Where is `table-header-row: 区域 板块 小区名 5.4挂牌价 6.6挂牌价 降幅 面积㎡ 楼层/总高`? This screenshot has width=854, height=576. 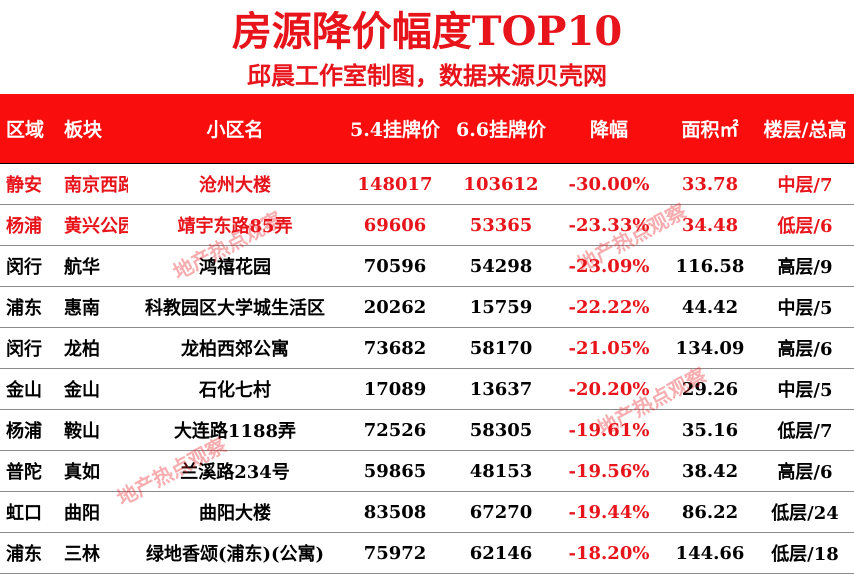 table-header-row: 区域 板块 小区名 5.4挂牌价 6.6挂牌价 降幅 面积㎡ 楼层/总高 is located at coordinates (427, 129).